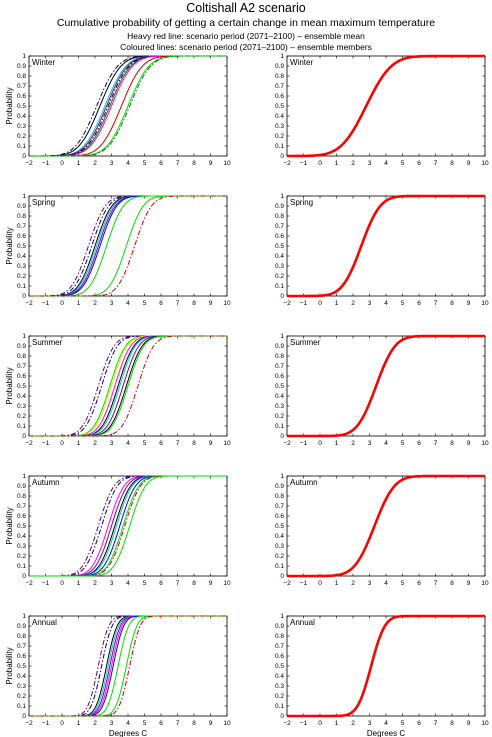 This screenshot has height=737, width=492. Describe the element at coordinates (128, 733) in the screenshot. I see `x-axis-label: Degrees C` at that location.